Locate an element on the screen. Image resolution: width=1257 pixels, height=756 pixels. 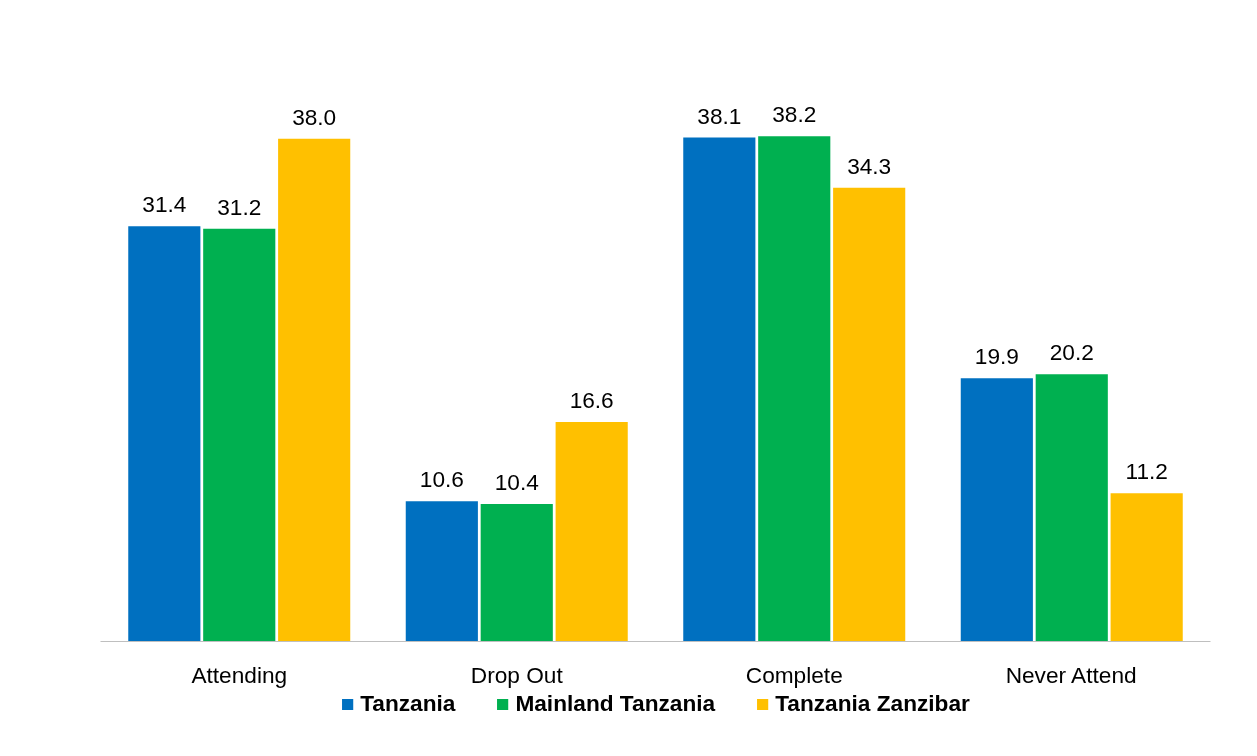
data-label: 11.2 is located at coordinates (1146, 471).